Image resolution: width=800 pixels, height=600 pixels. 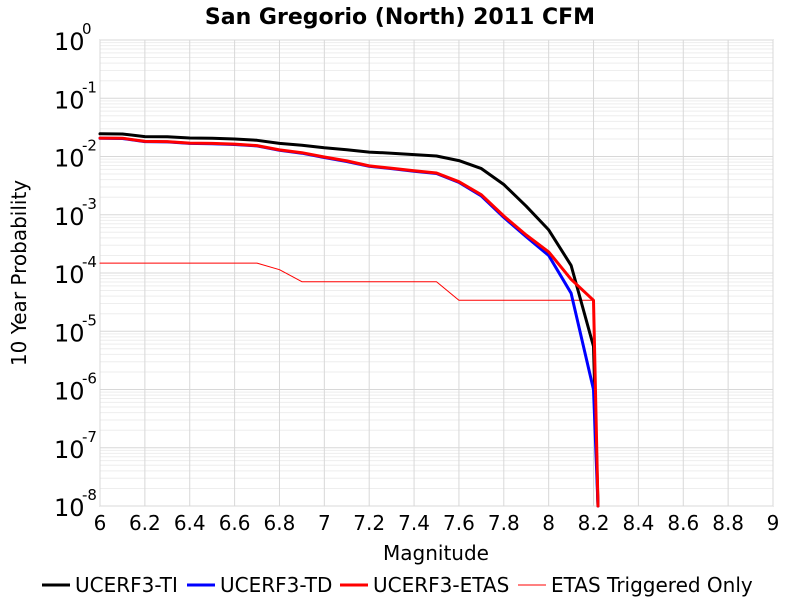 I want to click on x-tick-label: 7.4, so click(x=414, y=523).